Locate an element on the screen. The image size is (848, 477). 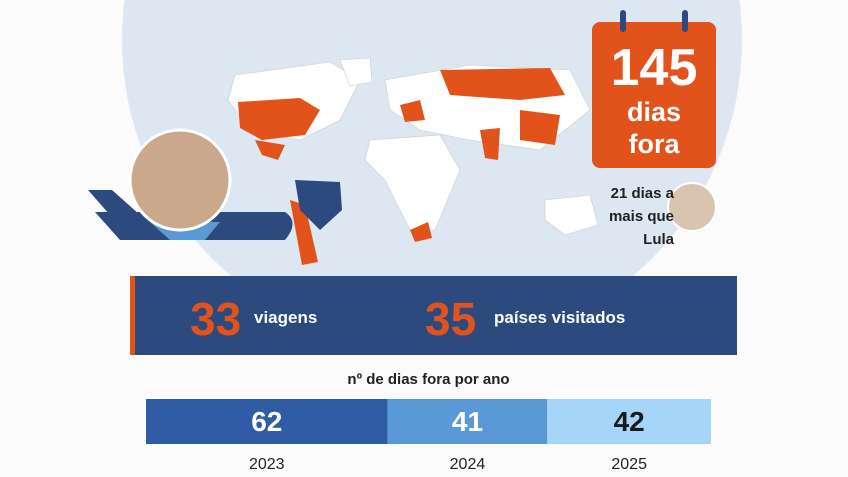
days-label: dias fora is located at coordinates (654, 128).